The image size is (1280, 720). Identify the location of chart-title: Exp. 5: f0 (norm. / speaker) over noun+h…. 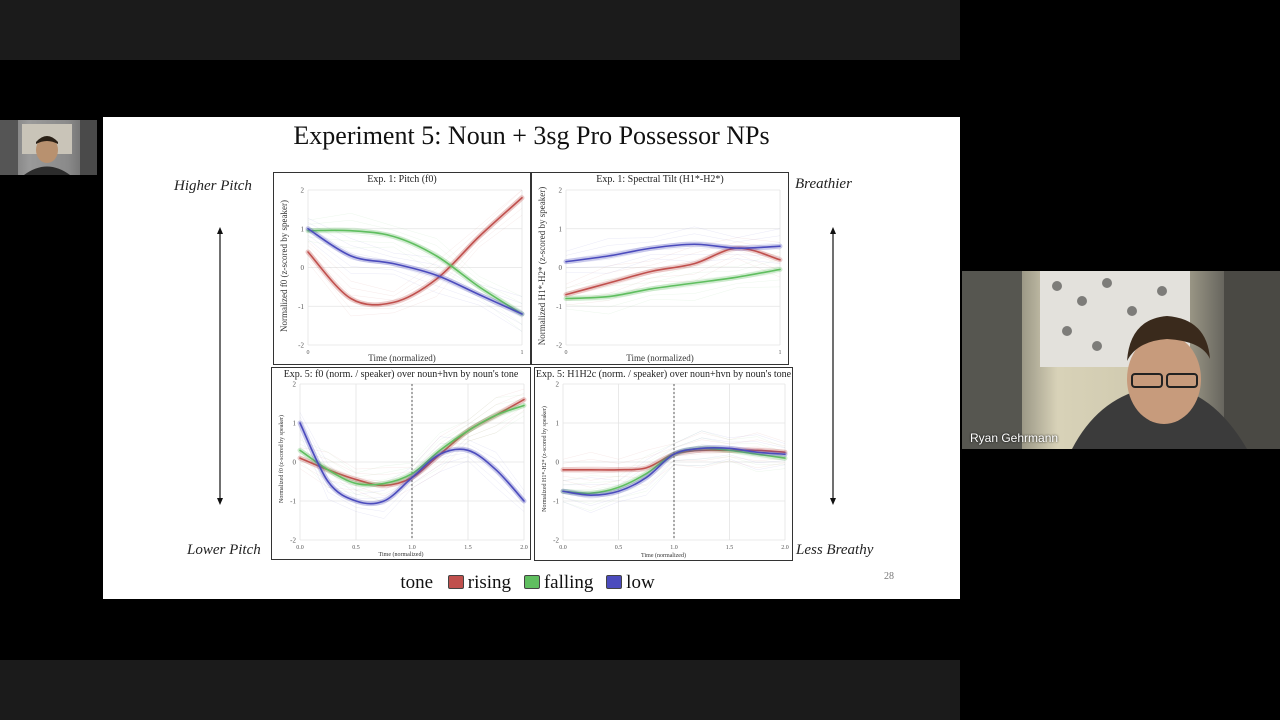
(401, 374).